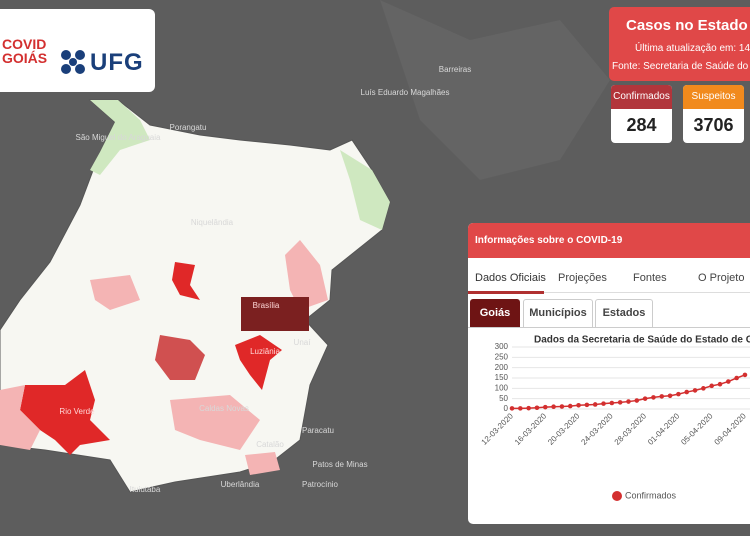 The height and width of the screenshot is (536, 750). Describe the element at coordinates (405, 92) in the screenshot. I see `map-label: Luís Eduardo Magalhães` at that location.